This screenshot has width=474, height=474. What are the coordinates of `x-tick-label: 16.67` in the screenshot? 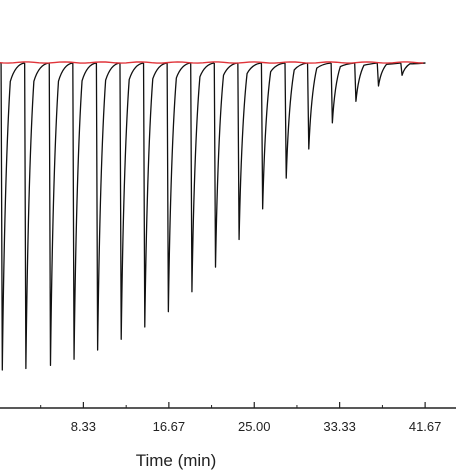 It's located at (169, 426).